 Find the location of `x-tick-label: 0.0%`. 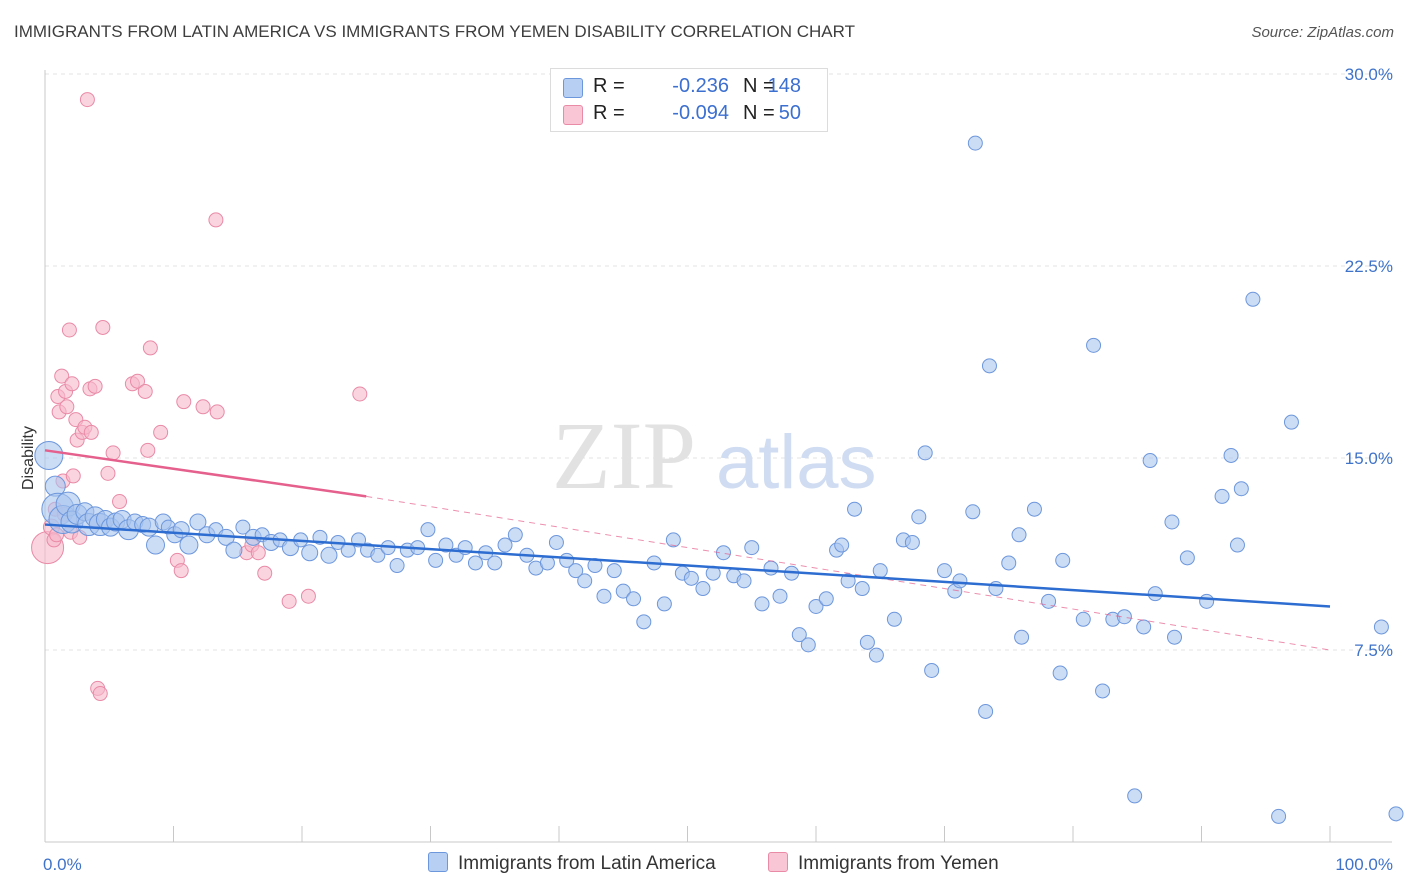

x-tick-label: 0.0% is located at coordinates (62, 864).